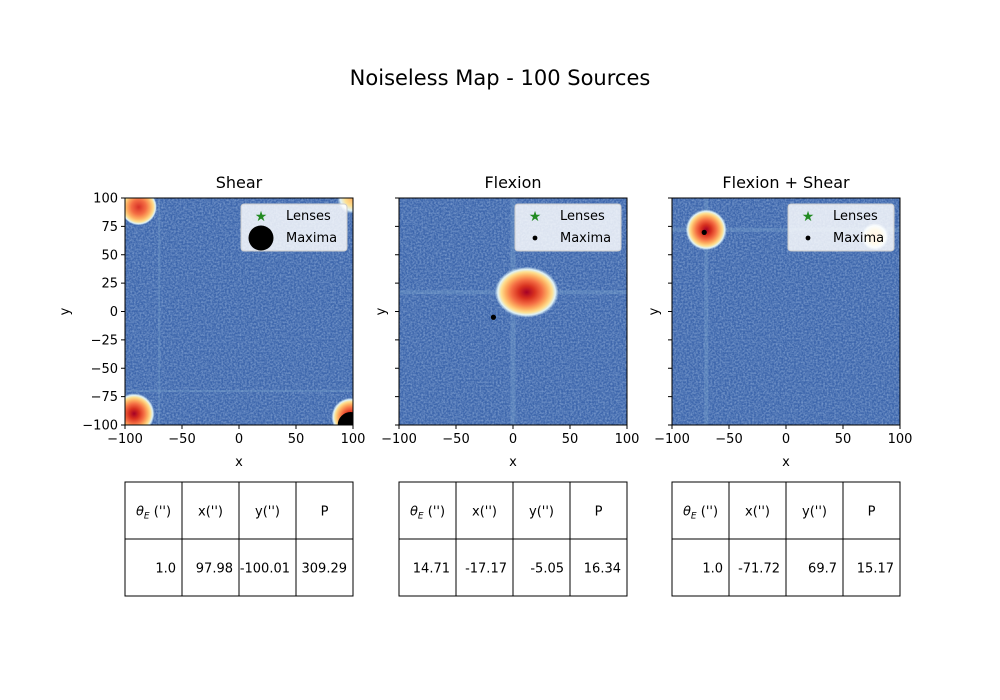 The image size is (1000, 700). Describe the element at coordinates (100, 426) in the screenshot. I see `y-tick-label: −100` at that location.